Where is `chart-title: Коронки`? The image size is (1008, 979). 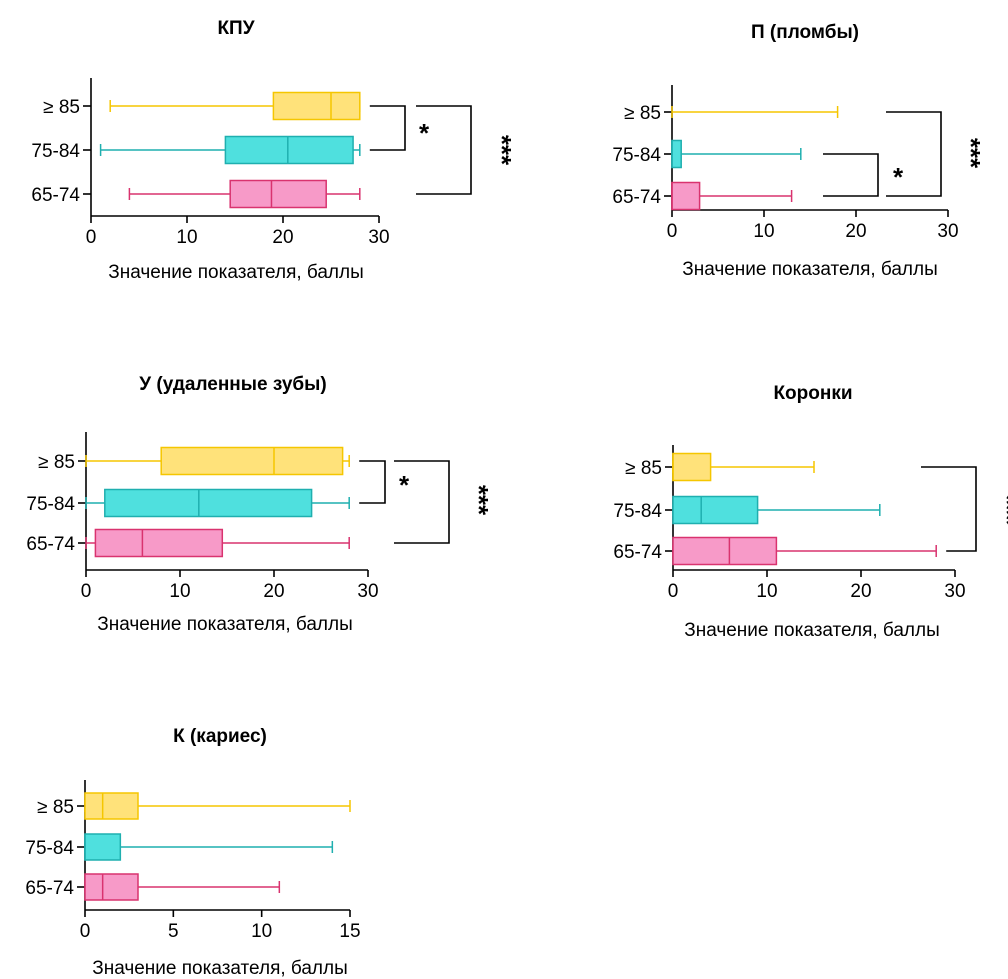 chart-title: Коронки is located at coordinates (812, 393).